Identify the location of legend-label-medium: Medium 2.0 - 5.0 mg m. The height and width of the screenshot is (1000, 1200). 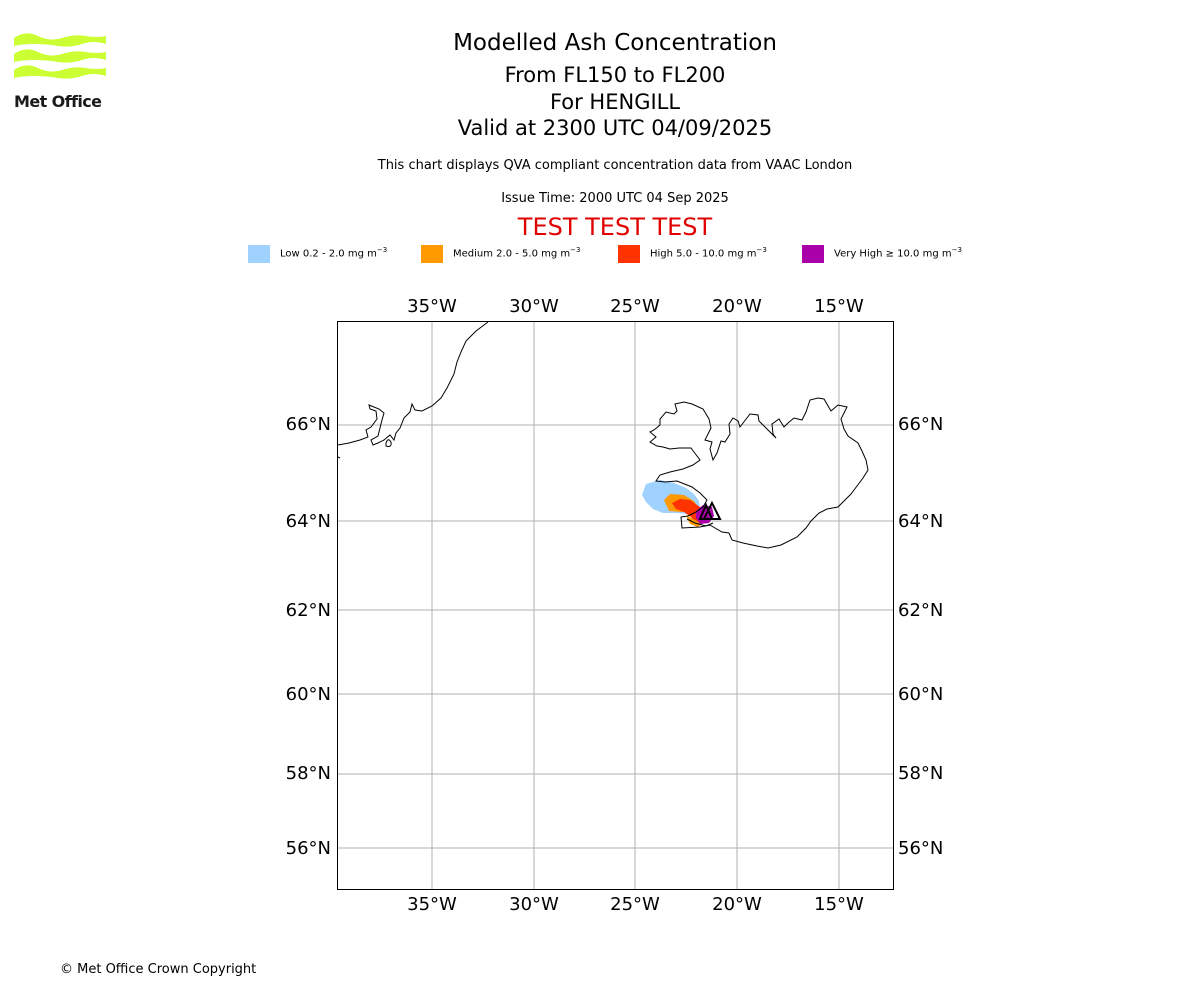
(512, 254).